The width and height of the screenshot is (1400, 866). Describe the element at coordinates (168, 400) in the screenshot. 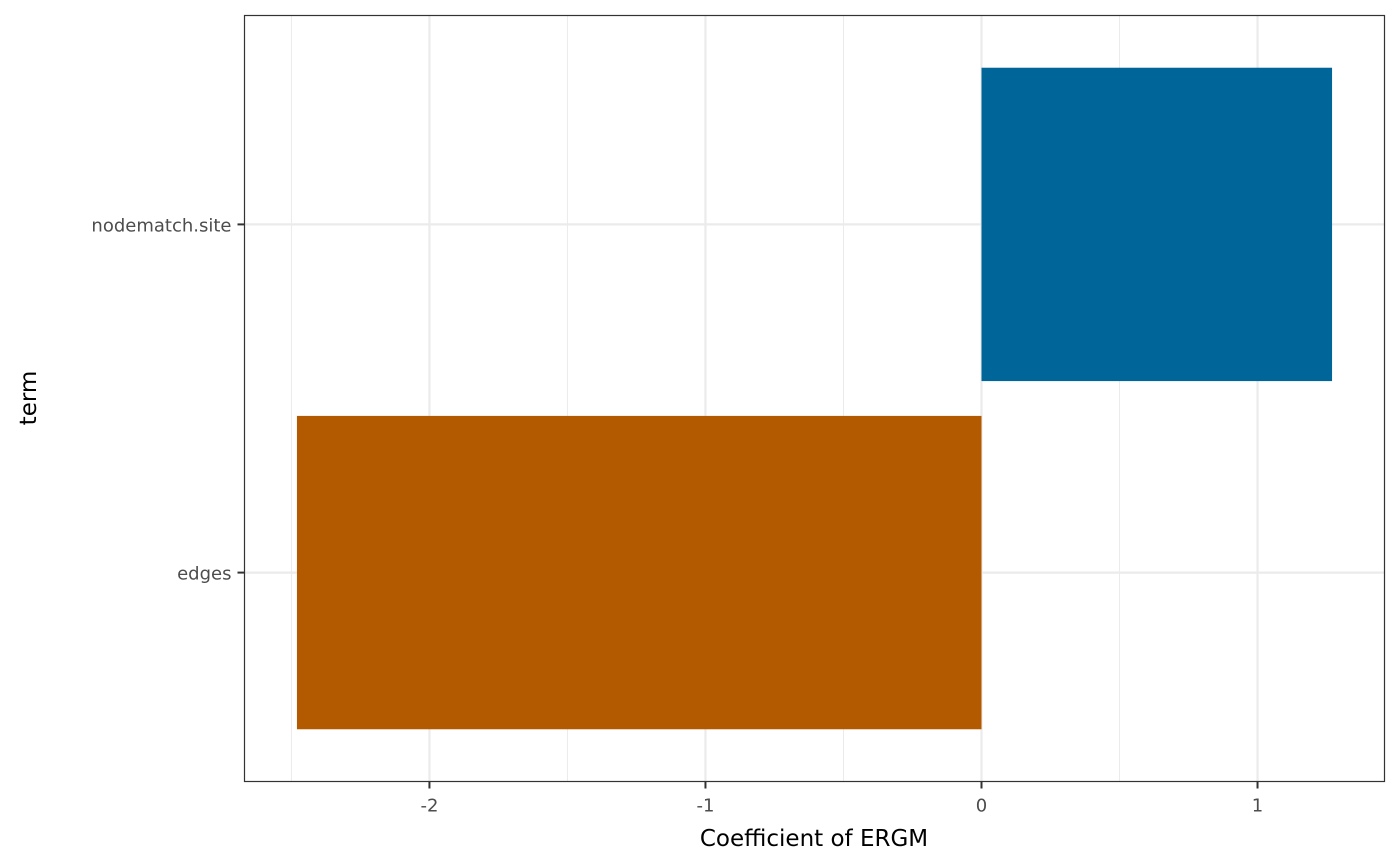

I see `y-axis: edges nodematch.site` at that location.